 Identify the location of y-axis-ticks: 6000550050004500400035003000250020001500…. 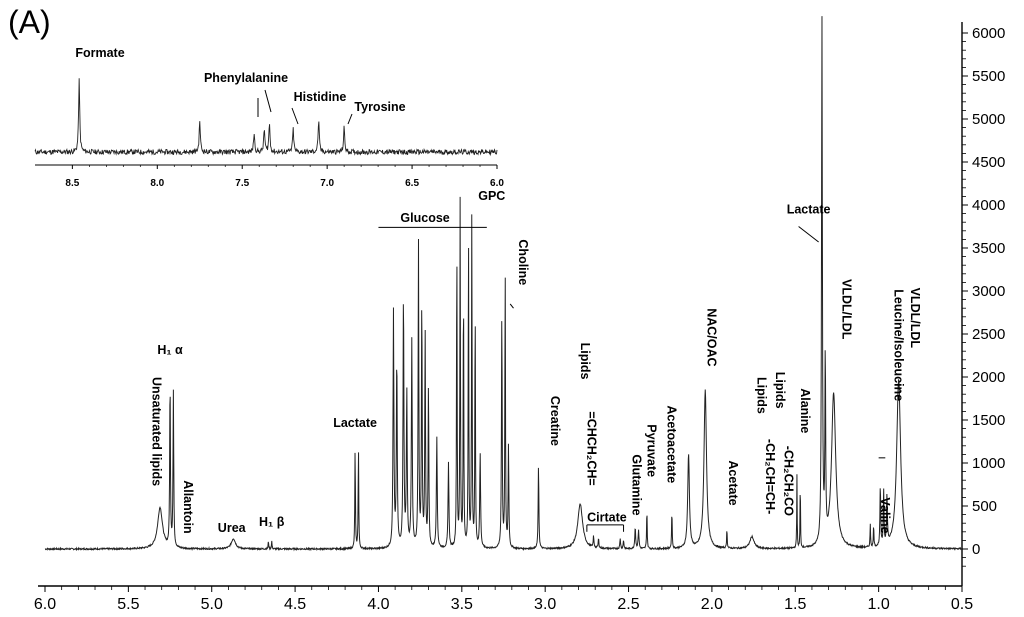
(983, 296).